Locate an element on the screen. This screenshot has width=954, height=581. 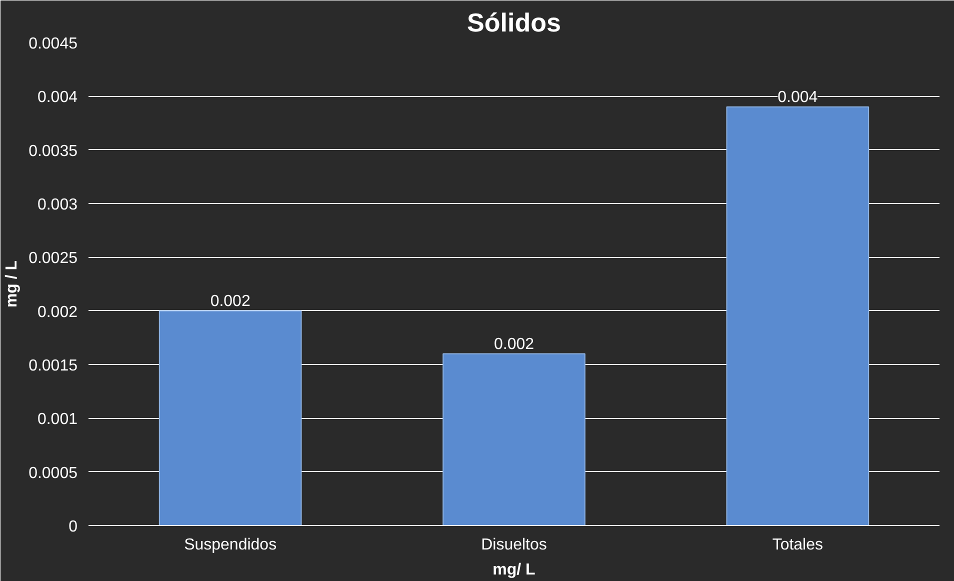
y-tick-label: 0.0015 is located at coordinates (53, 366).